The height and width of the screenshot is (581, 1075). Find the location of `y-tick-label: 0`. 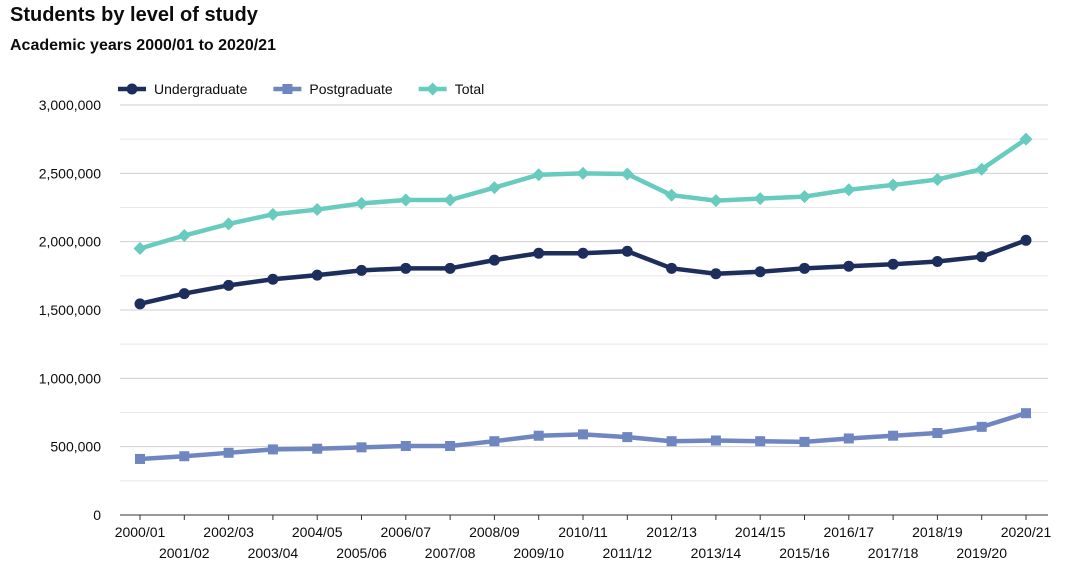

y-tick-label: 0 is located at coordinates (97, 515).